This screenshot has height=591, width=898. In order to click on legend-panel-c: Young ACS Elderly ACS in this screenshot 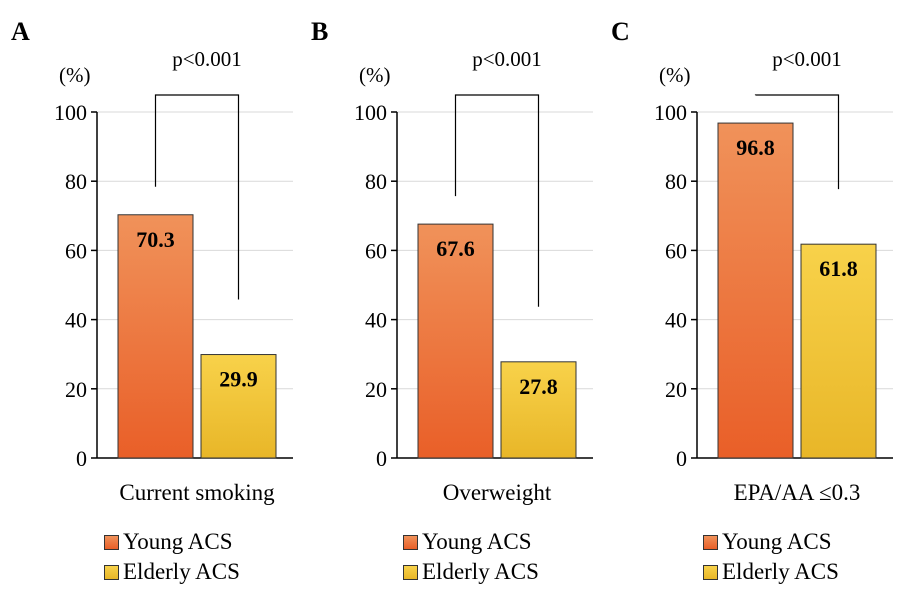, I will do `click(771, 557)`.